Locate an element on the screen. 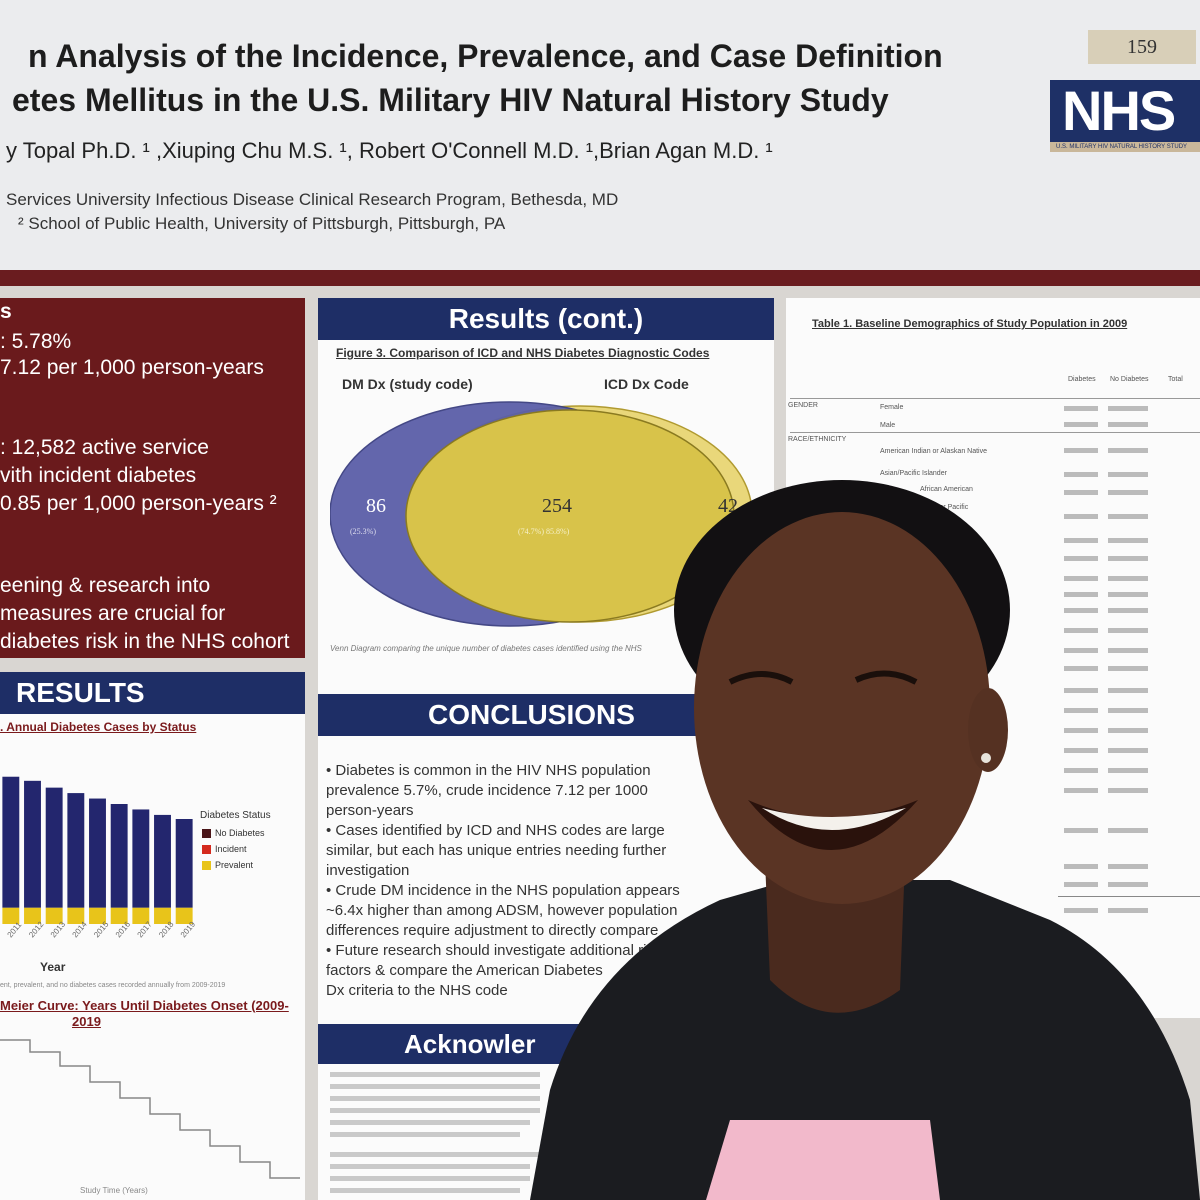 Image resolution: width=1200 pixels, height=1200 pixels. legend-item: No Diabetes is located at coordinates (233, 833).